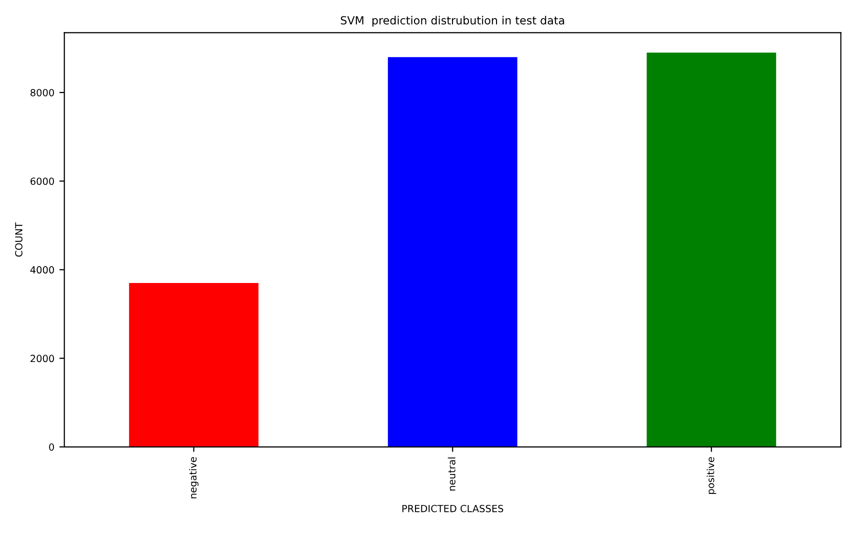 Image resolution: width=858 pixels, height=545 pixels. I want to click on chart-title: SVM prediction distrubution in test data, so click(452, 21).